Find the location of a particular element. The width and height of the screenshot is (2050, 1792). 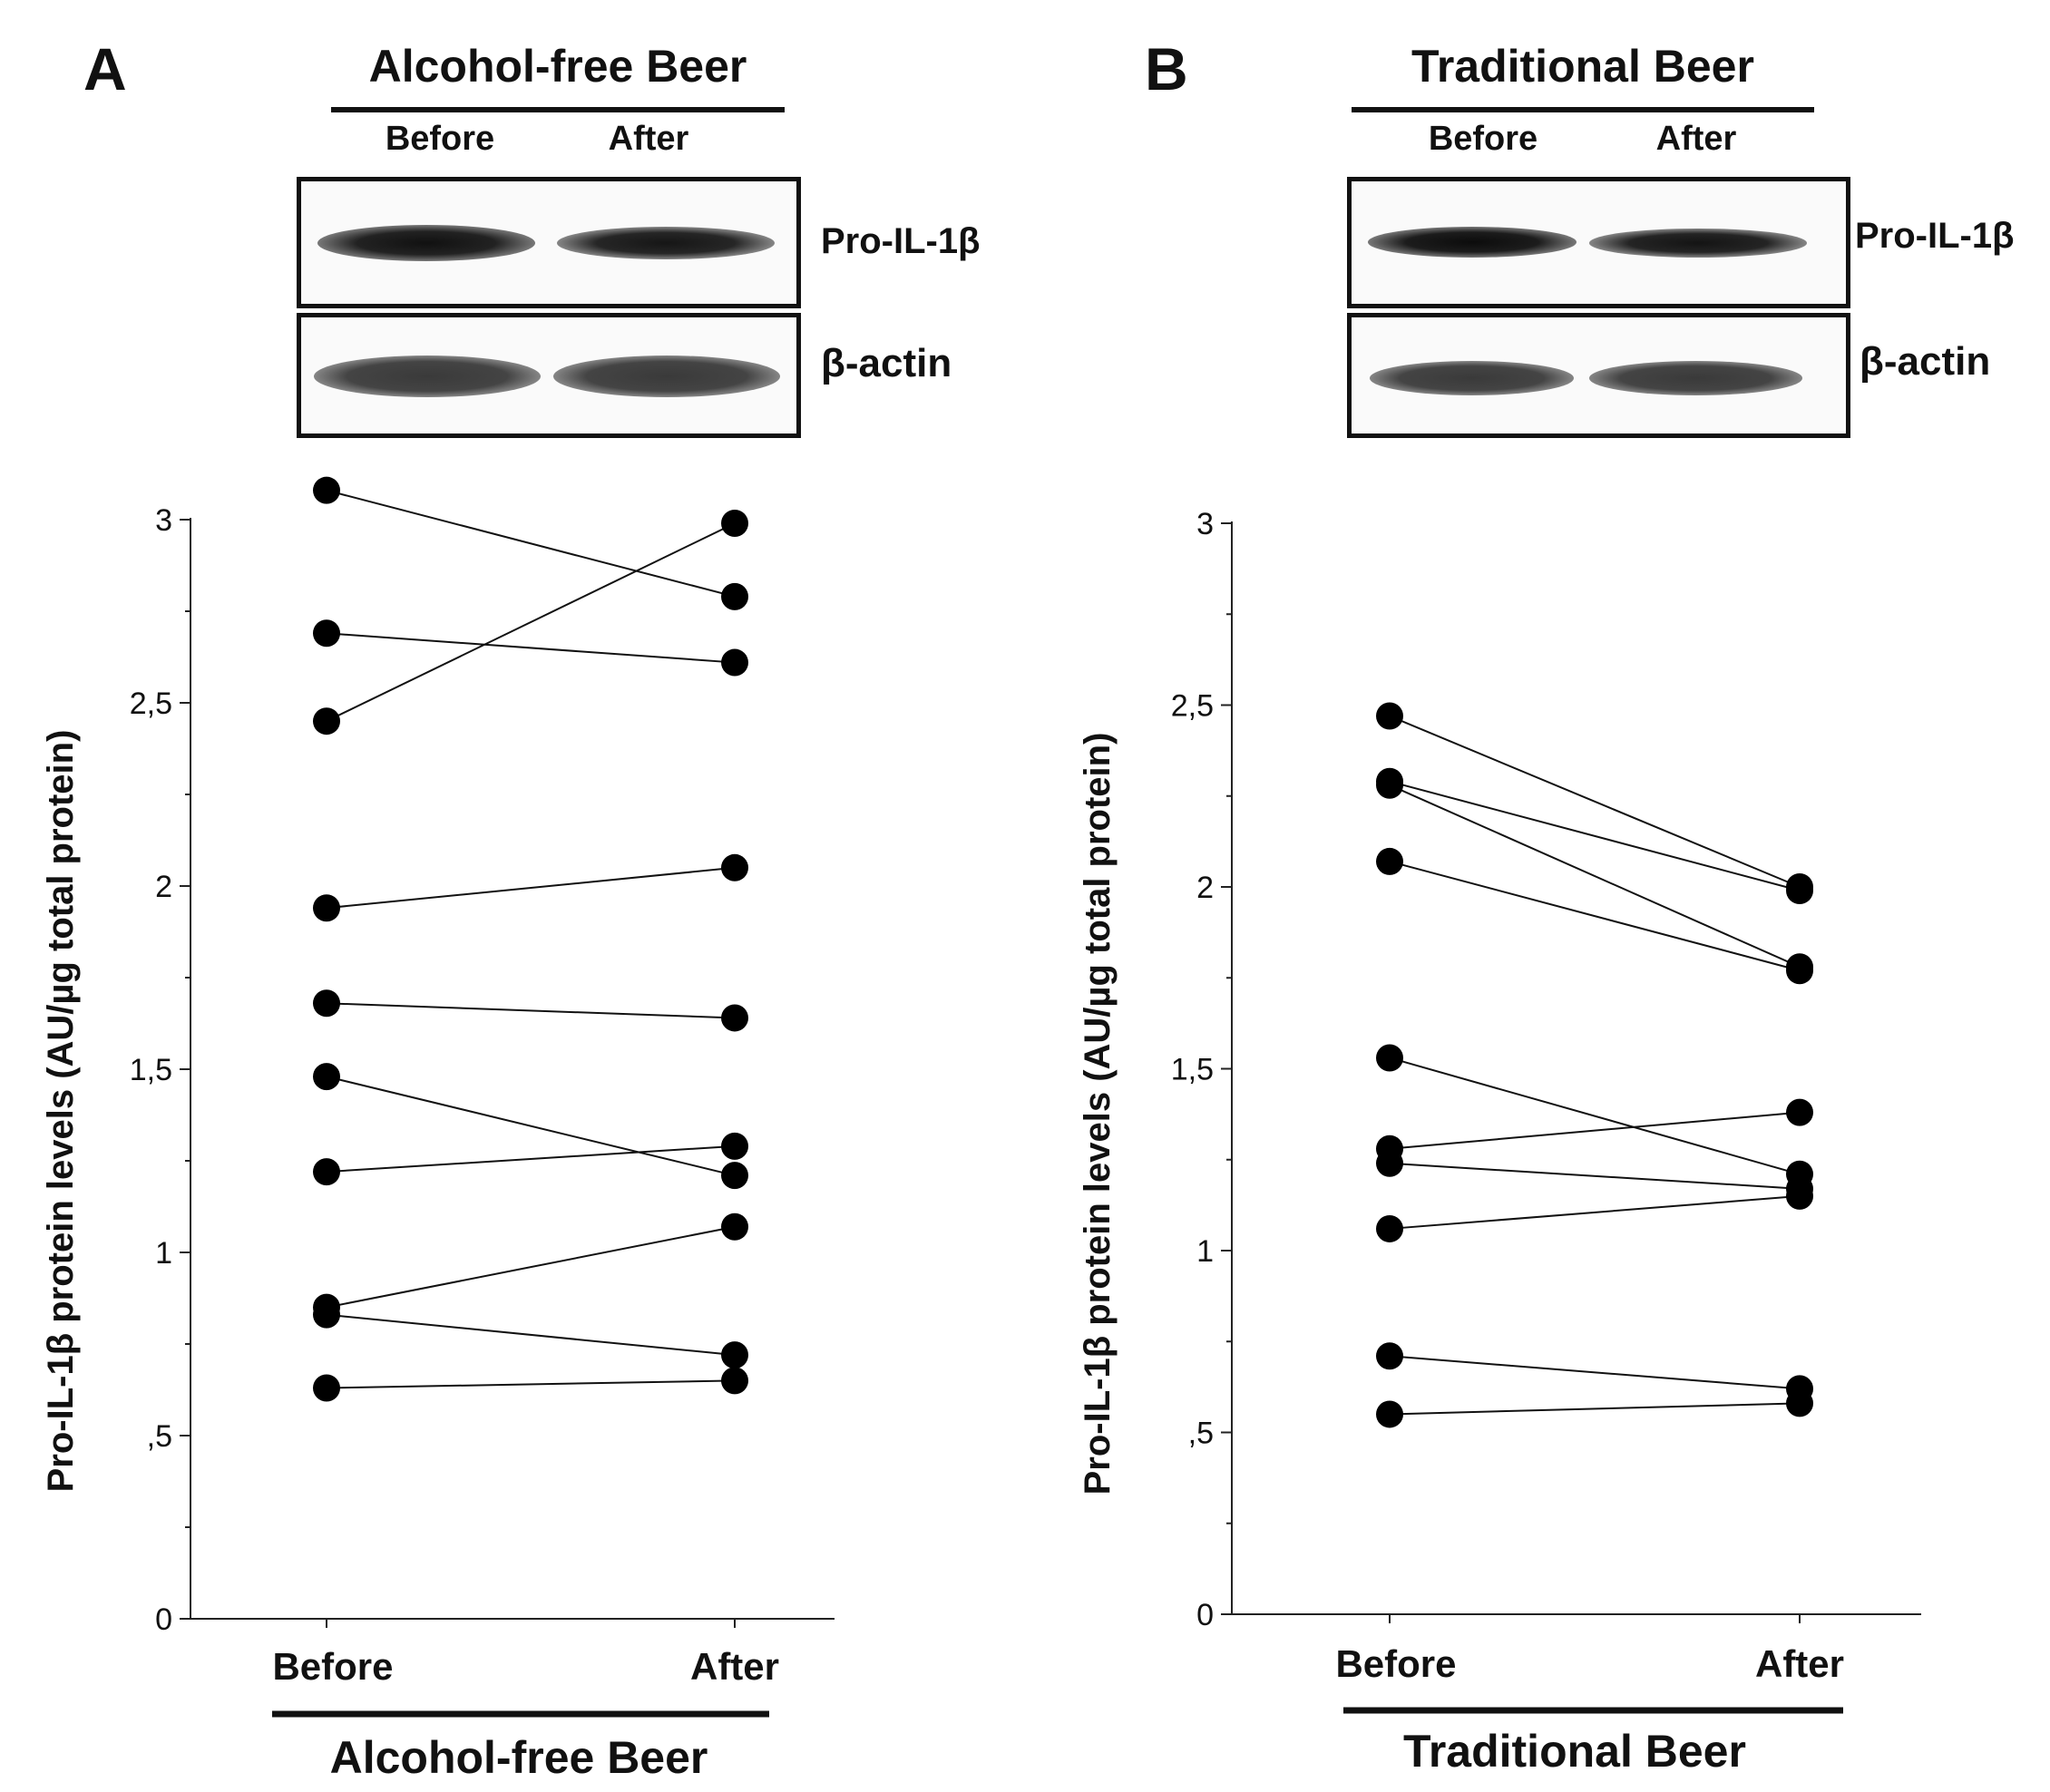

group-label: Traditional Beer is located at coordinates (1575, 1751).